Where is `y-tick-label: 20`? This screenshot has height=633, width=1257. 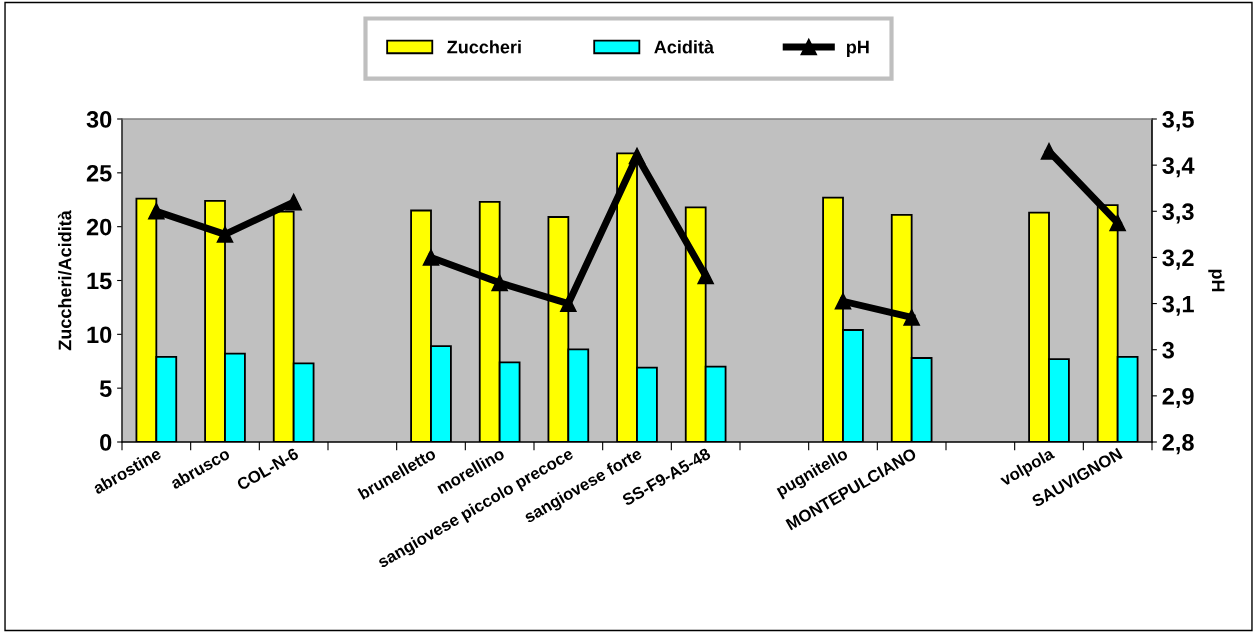
y-tick-label: 20 is located at coordinates (99, 227).